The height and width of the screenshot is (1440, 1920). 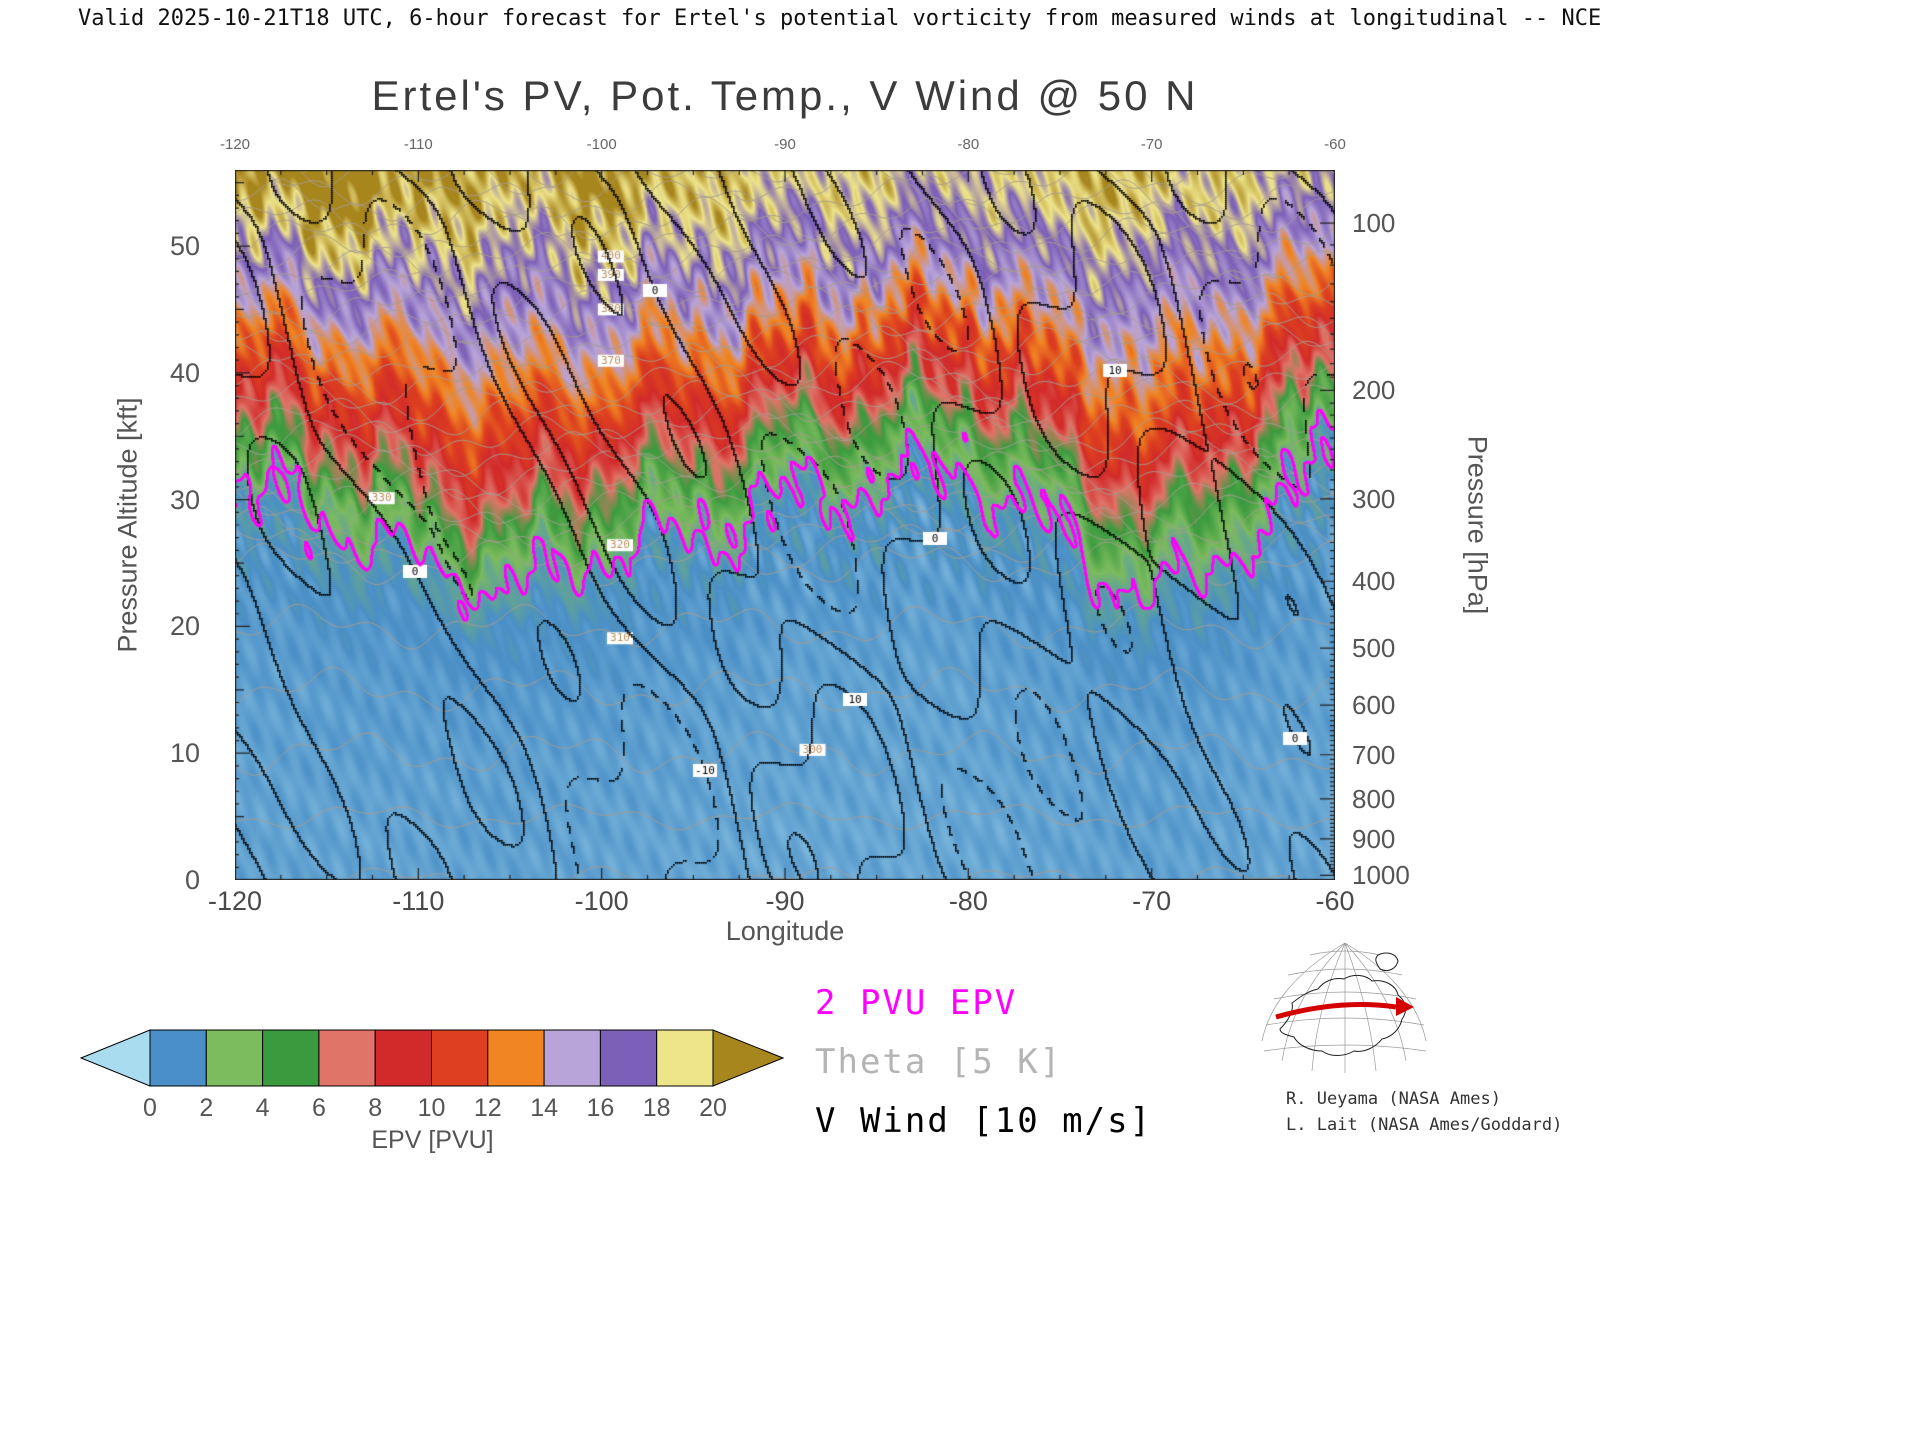 What do you see at coordinates (432, 1140) in the screenshot?
I see `colorbar-label: EPV [PVU]` at bounding box center [432, 1140].